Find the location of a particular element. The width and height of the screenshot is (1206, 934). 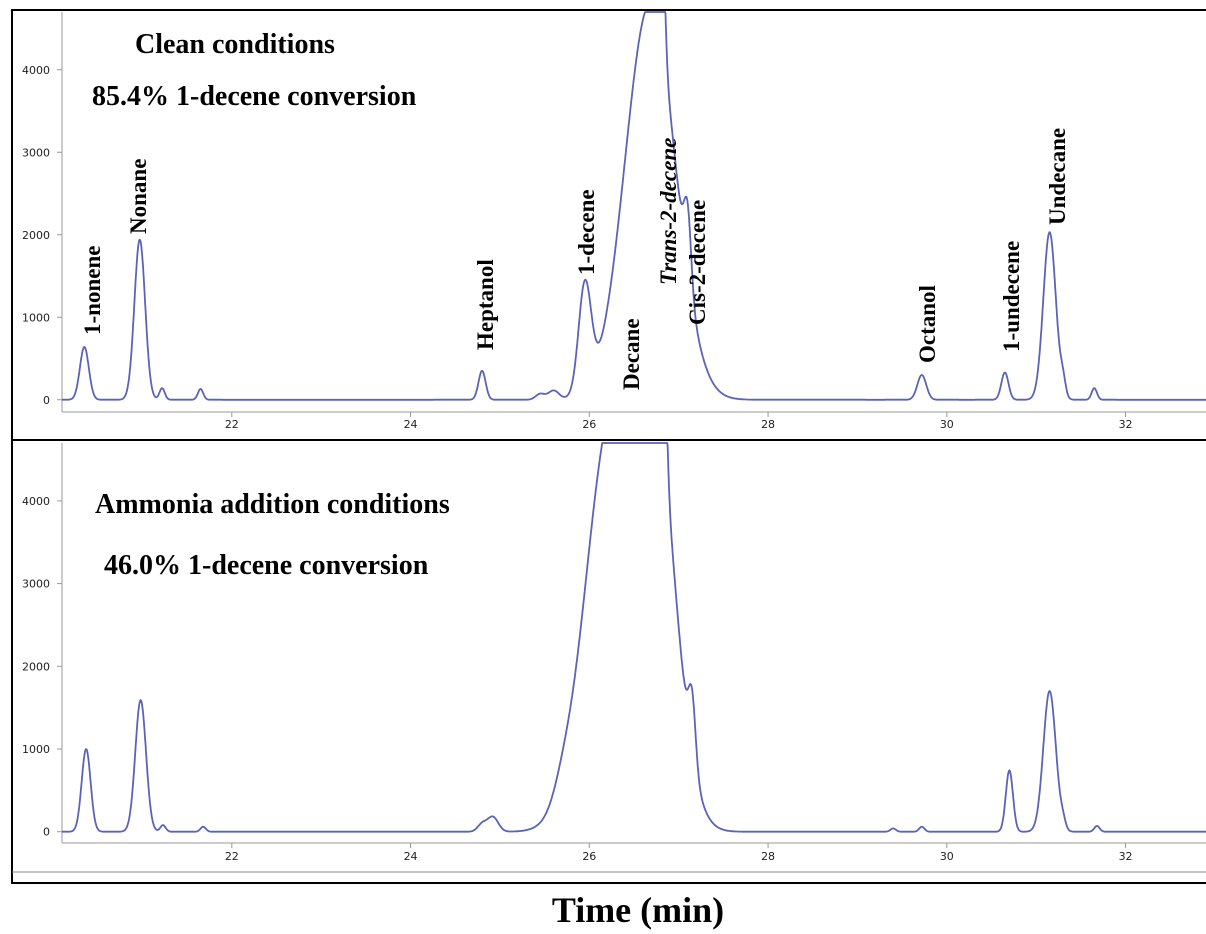

top-x-tick-label: 24 is located at coordinates (411, 424).